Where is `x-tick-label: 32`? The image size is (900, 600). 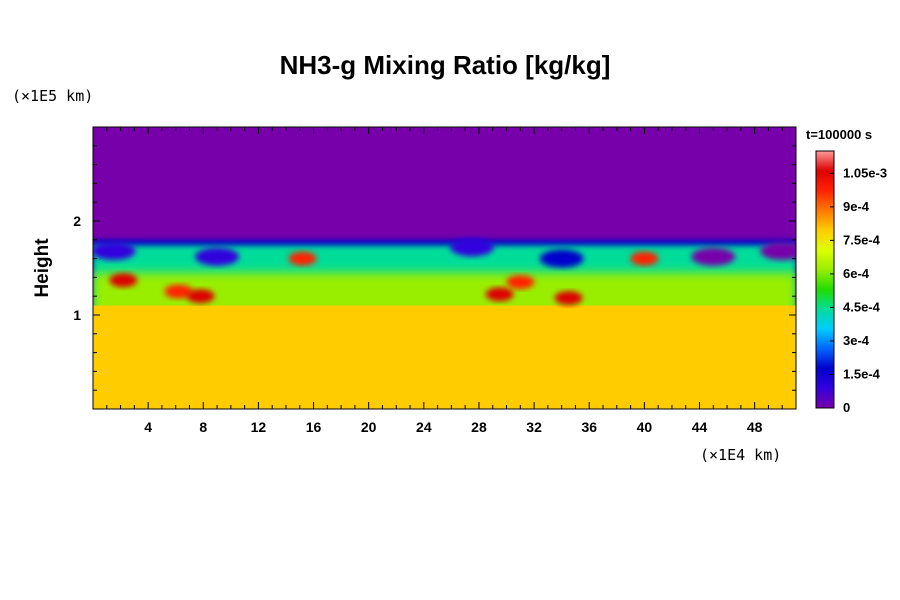
x-tick-label: 32 is located at coordinates (534, 427).